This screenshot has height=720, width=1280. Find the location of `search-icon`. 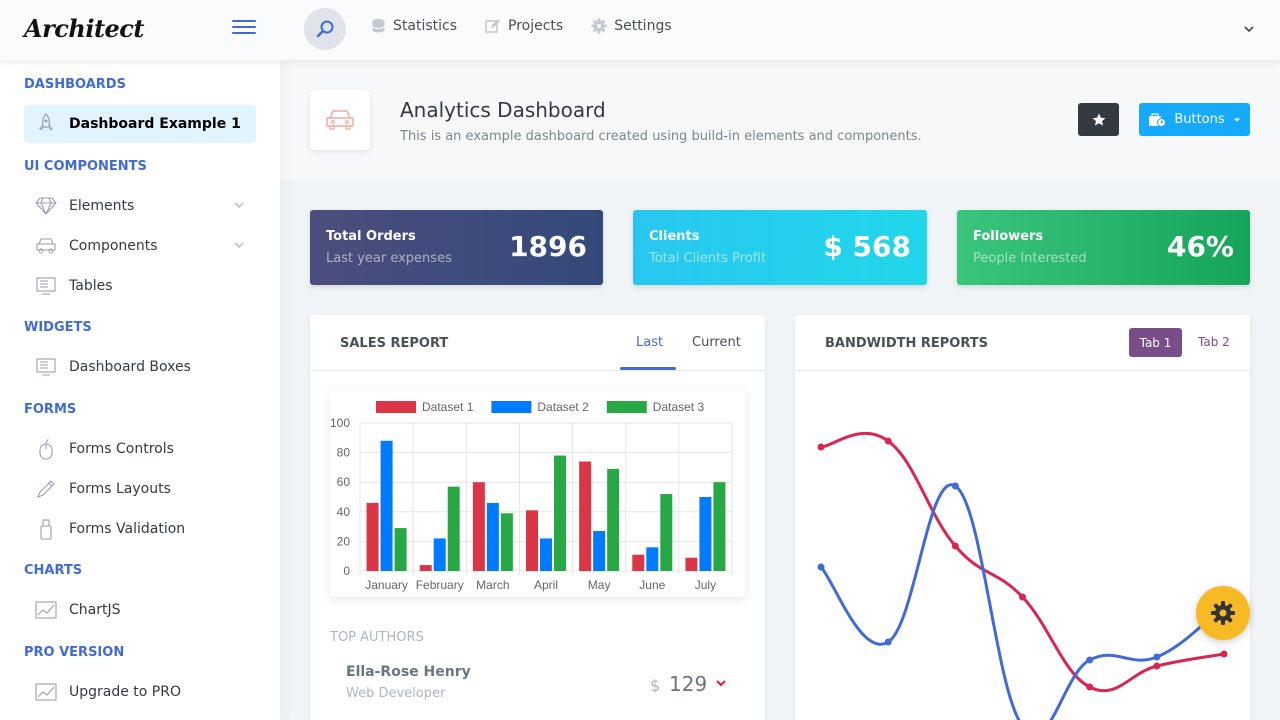

search-icon is located at coordinates (325, 29).